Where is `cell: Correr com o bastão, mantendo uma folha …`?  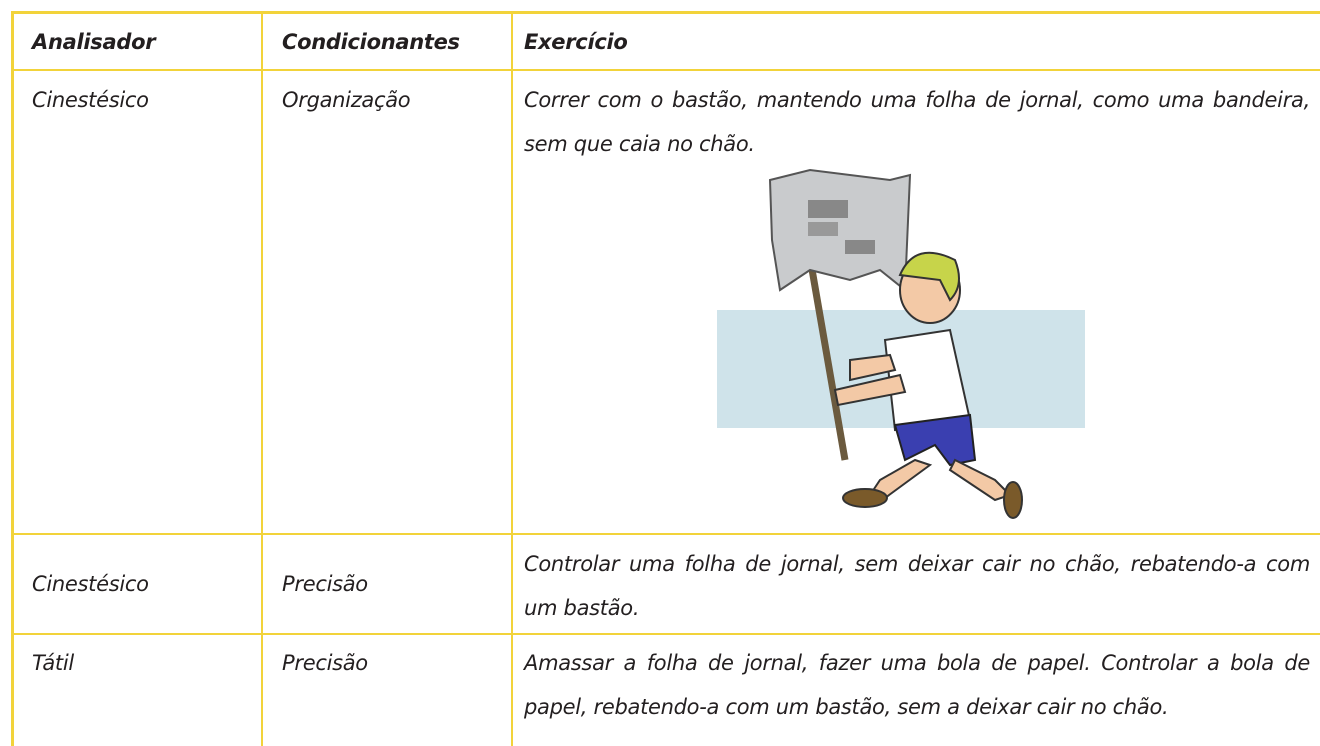
cell: Correr com o bastão, mantendo uma folha … is located at coordinates (917, 122).